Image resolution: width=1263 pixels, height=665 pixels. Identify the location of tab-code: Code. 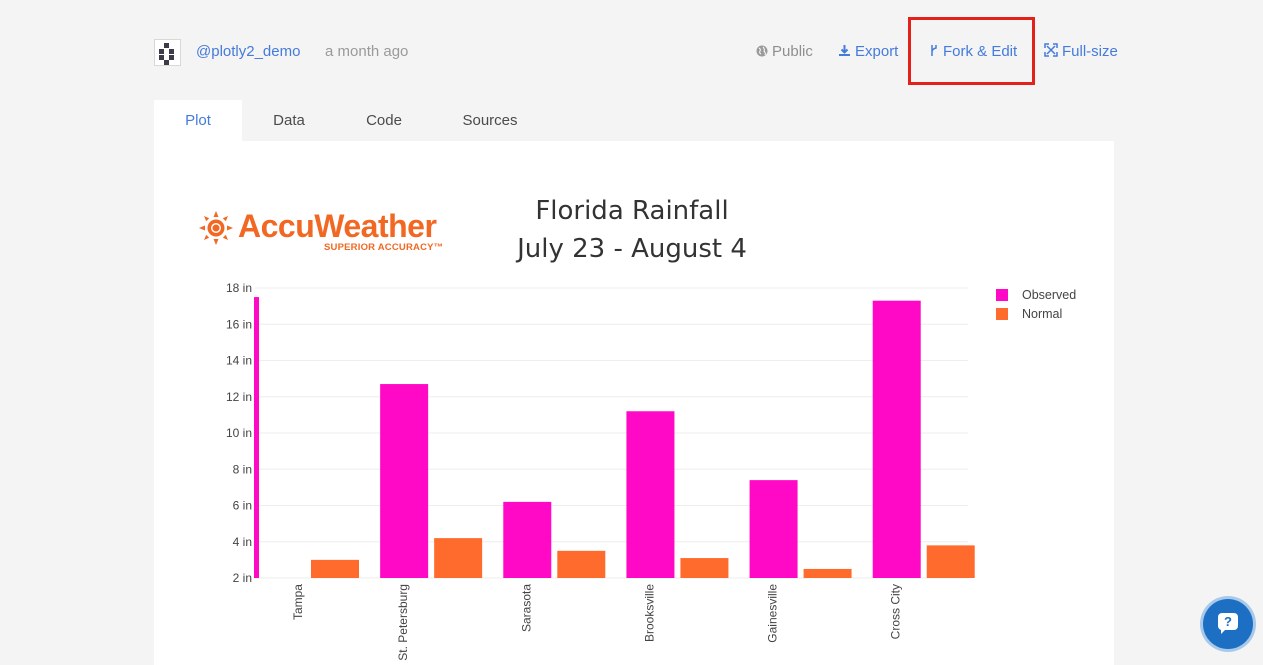
(384, 120).